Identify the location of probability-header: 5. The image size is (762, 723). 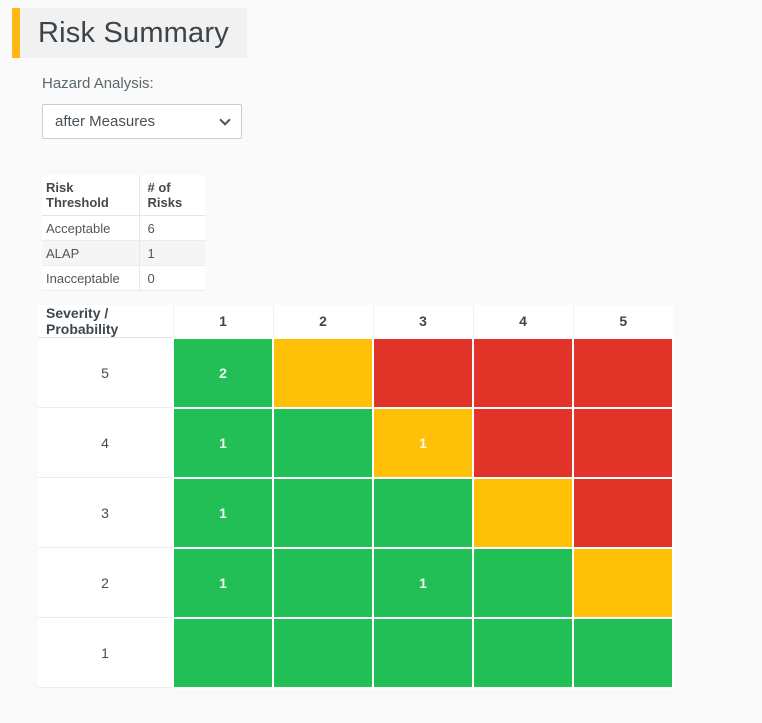
(622, 321).